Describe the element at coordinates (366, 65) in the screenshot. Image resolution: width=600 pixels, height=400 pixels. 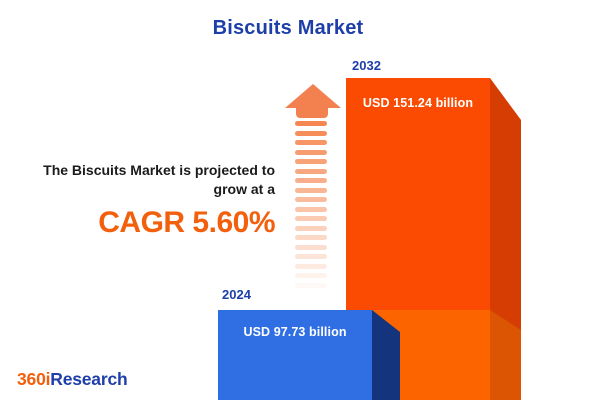
I see `year-label-2032: 2032` at that location.